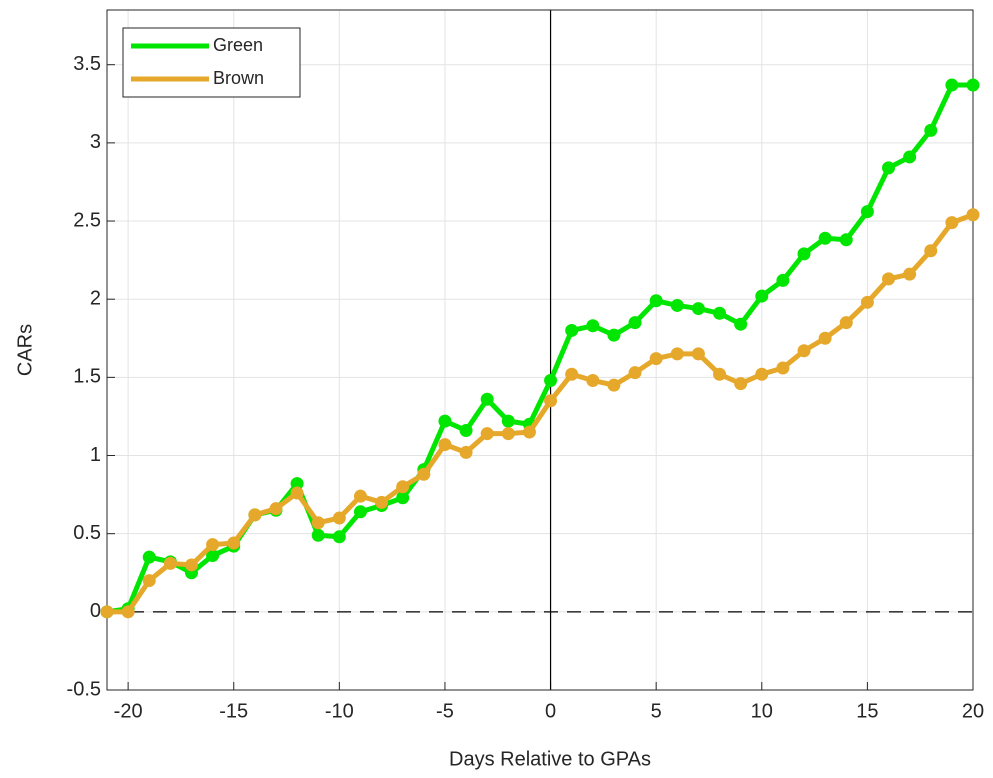 This screenshot has width=993, height=778. I want to click on x-axis-label: Days Relative to GPAs, so click(550, 759).